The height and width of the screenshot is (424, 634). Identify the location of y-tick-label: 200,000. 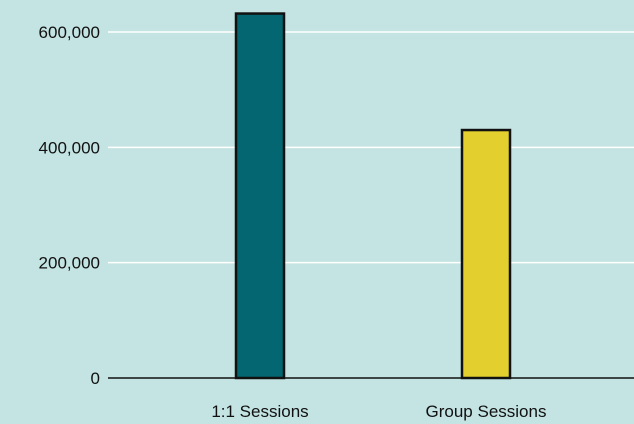
(69, 263).